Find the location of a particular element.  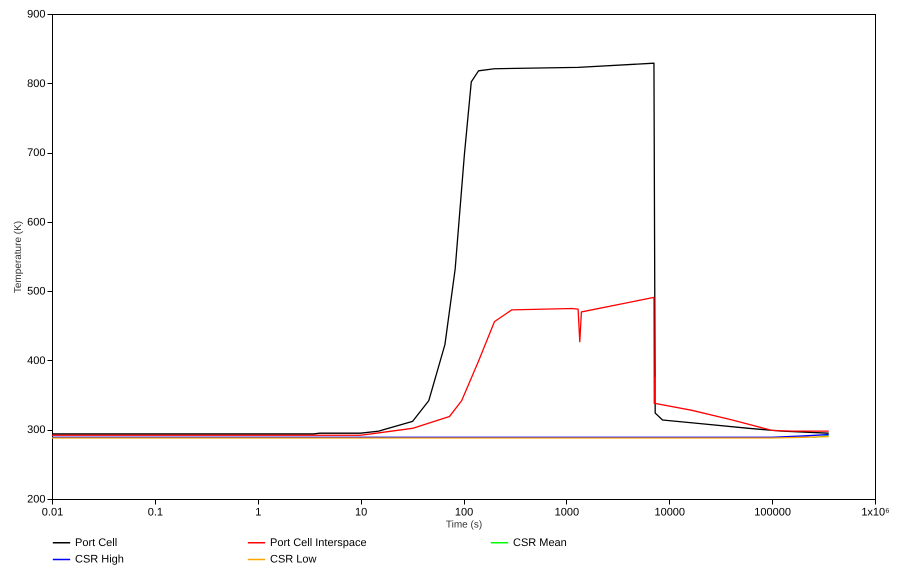

y-tick-label: 900 is located at coordinates (36, 14).